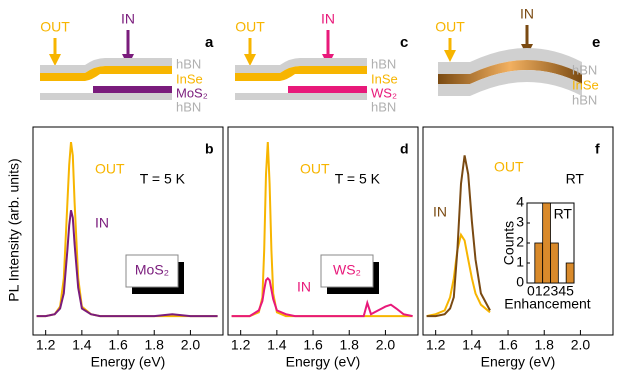 The height and width of the screenshot is (372, 623). I want to click on panel-label: d, so click(404, 149).